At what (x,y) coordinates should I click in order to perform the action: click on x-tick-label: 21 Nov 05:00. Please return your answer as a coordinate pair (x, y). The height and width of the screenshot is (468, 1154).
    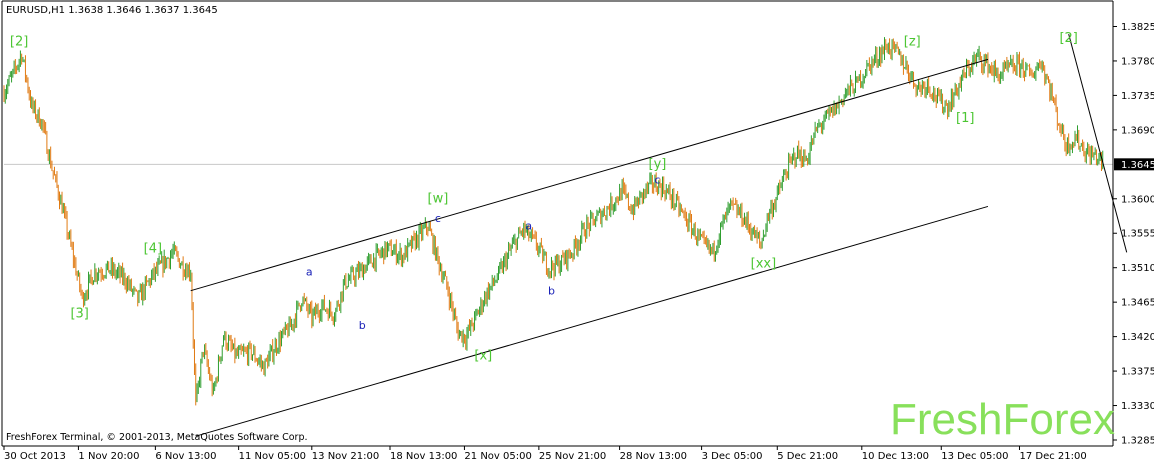
    Looking at the image, I should click on (497, 456).